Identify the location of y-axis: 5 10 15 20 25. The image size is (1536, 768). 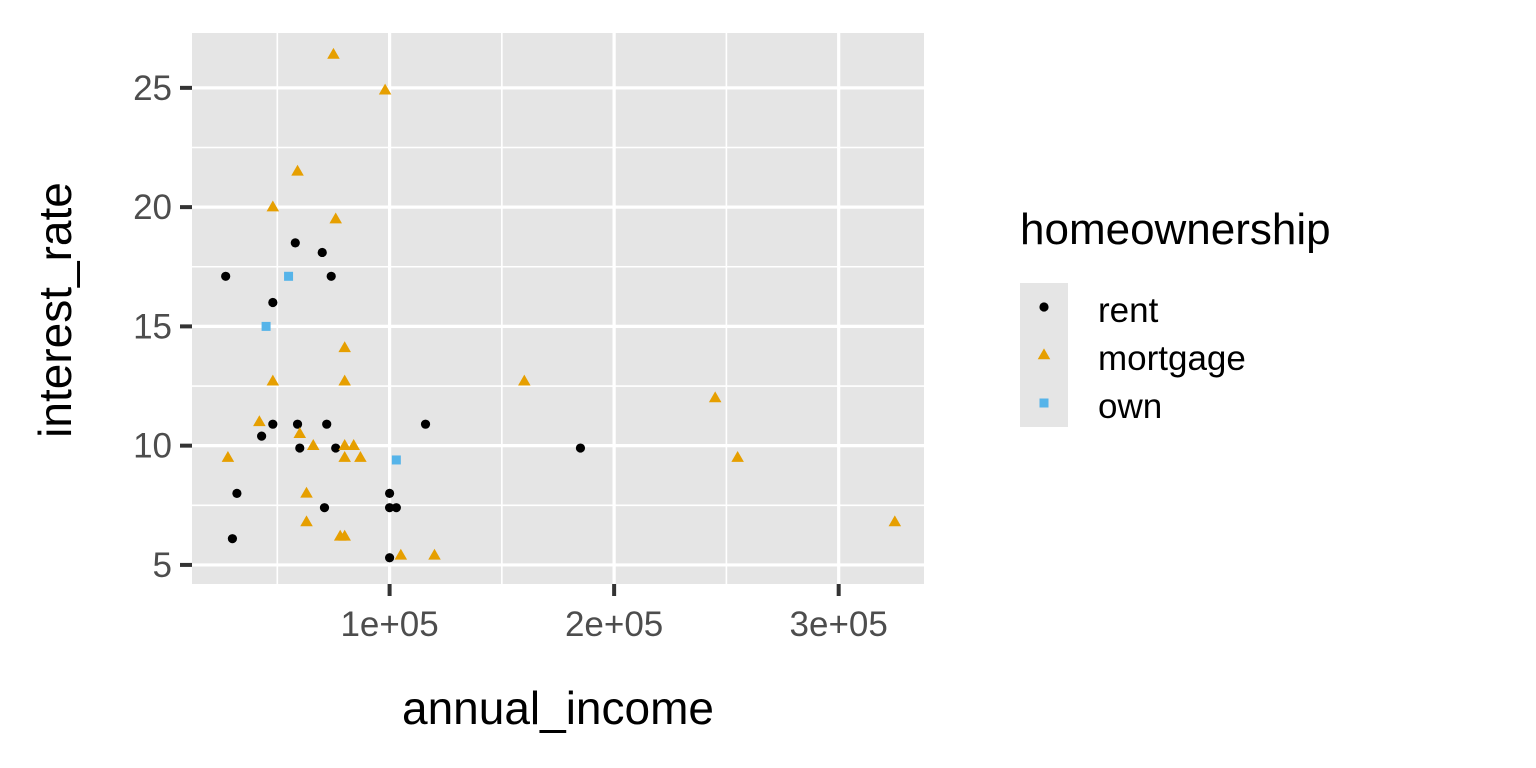
(162, 327).